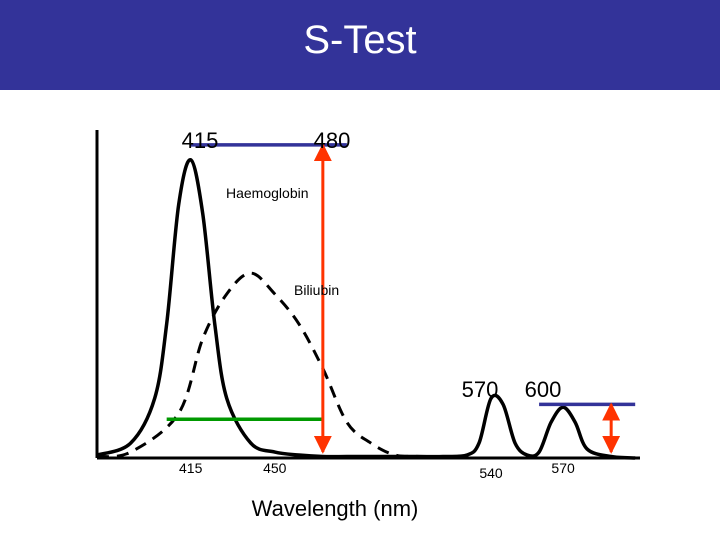 This screenshot has width=720, height=540. What do you see at coordinates (332, 140) in the screenshot?
I see `top-label: 480` at bounding box center [332, 140].